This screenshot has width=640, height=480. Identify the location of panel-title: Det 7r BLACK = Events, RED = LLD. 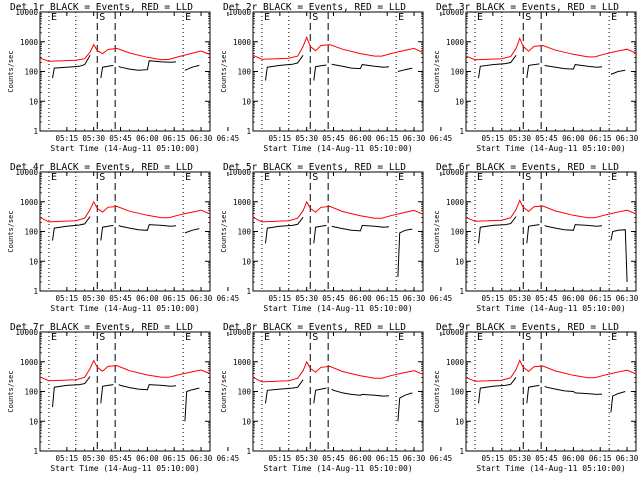
(101, 327).